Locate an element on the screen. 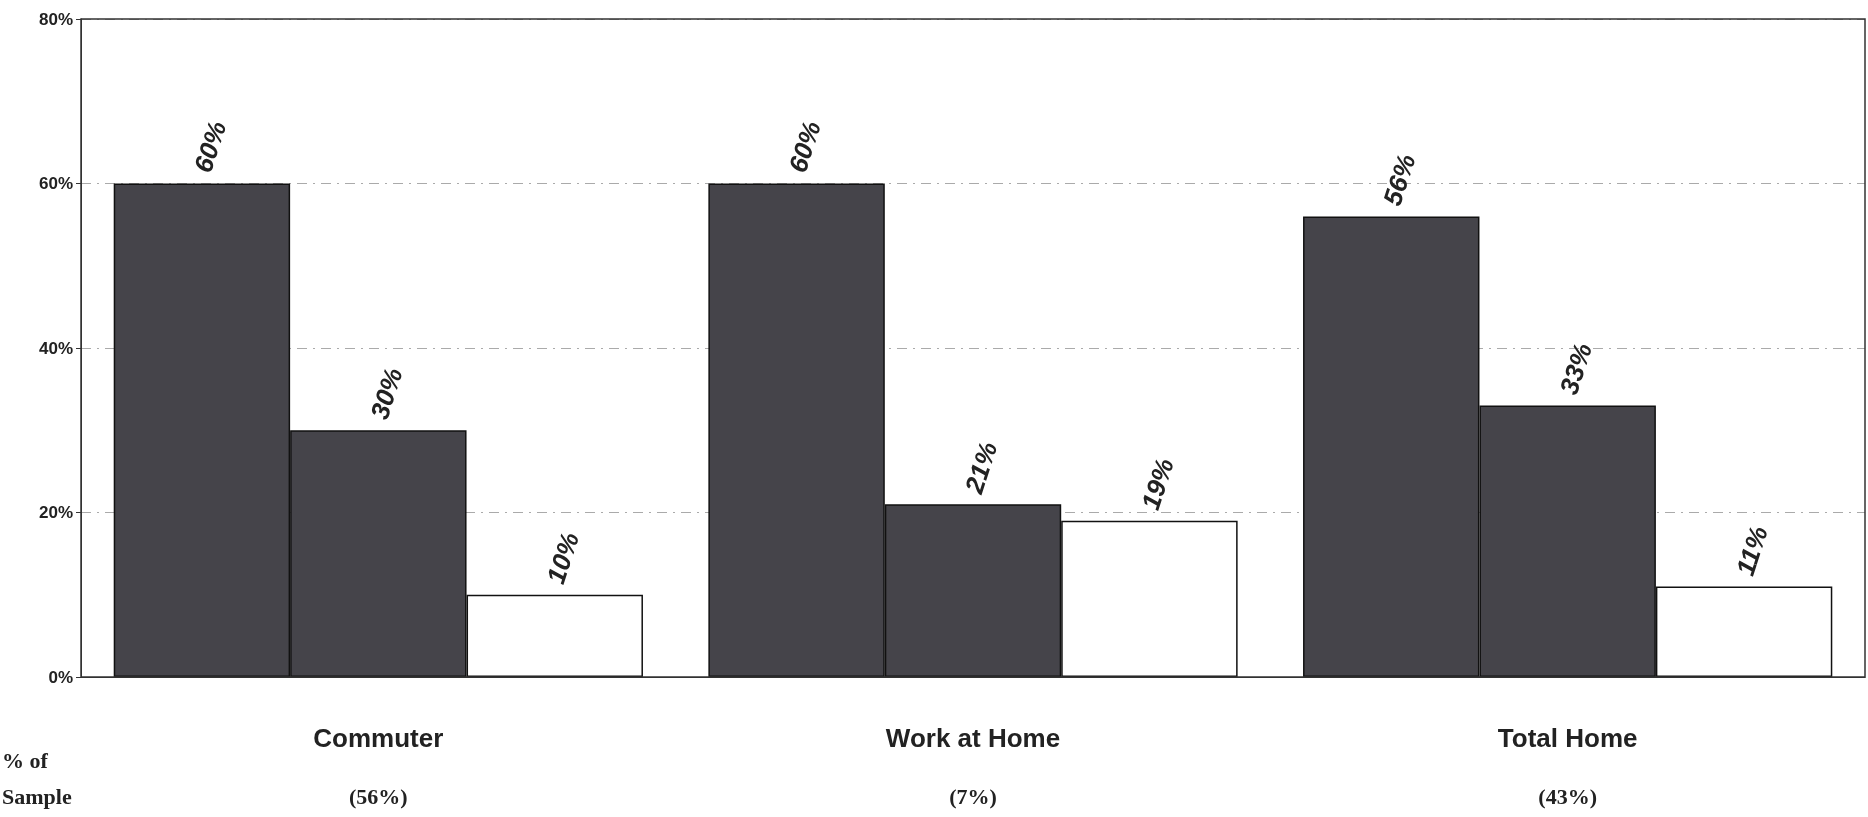 The width and height of the screenshot is (1868, 817). data-label: 19% is located at coordinates (1157, 484).